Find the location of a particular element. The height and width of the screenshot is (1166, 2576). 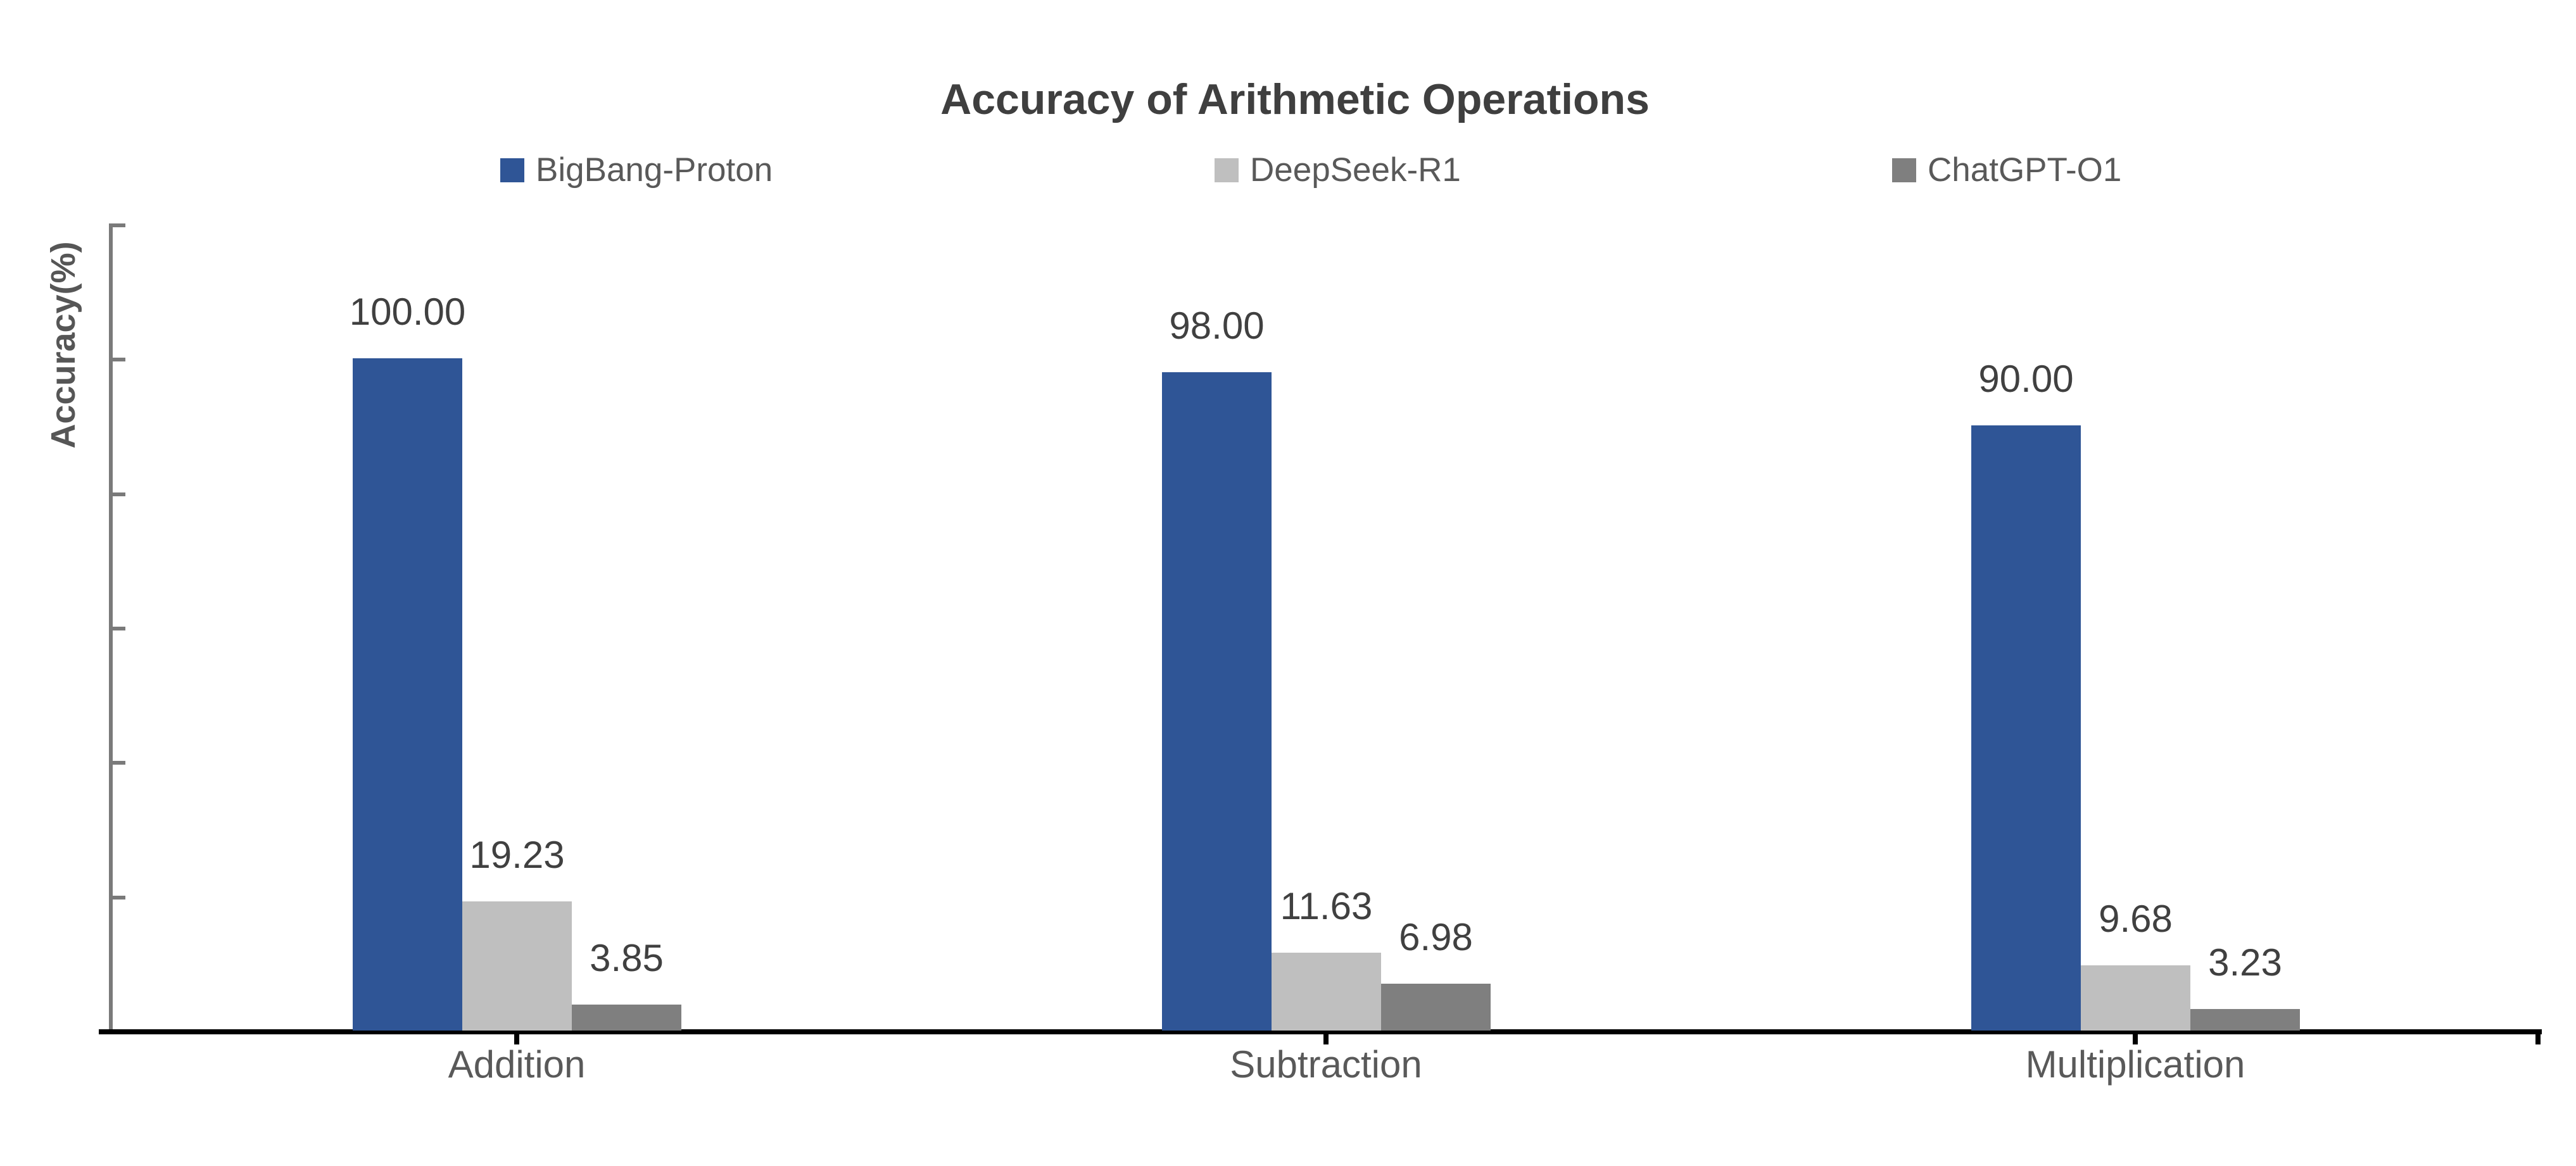

bar-bigbang-proton-addition is located at coordinates (407, 694).